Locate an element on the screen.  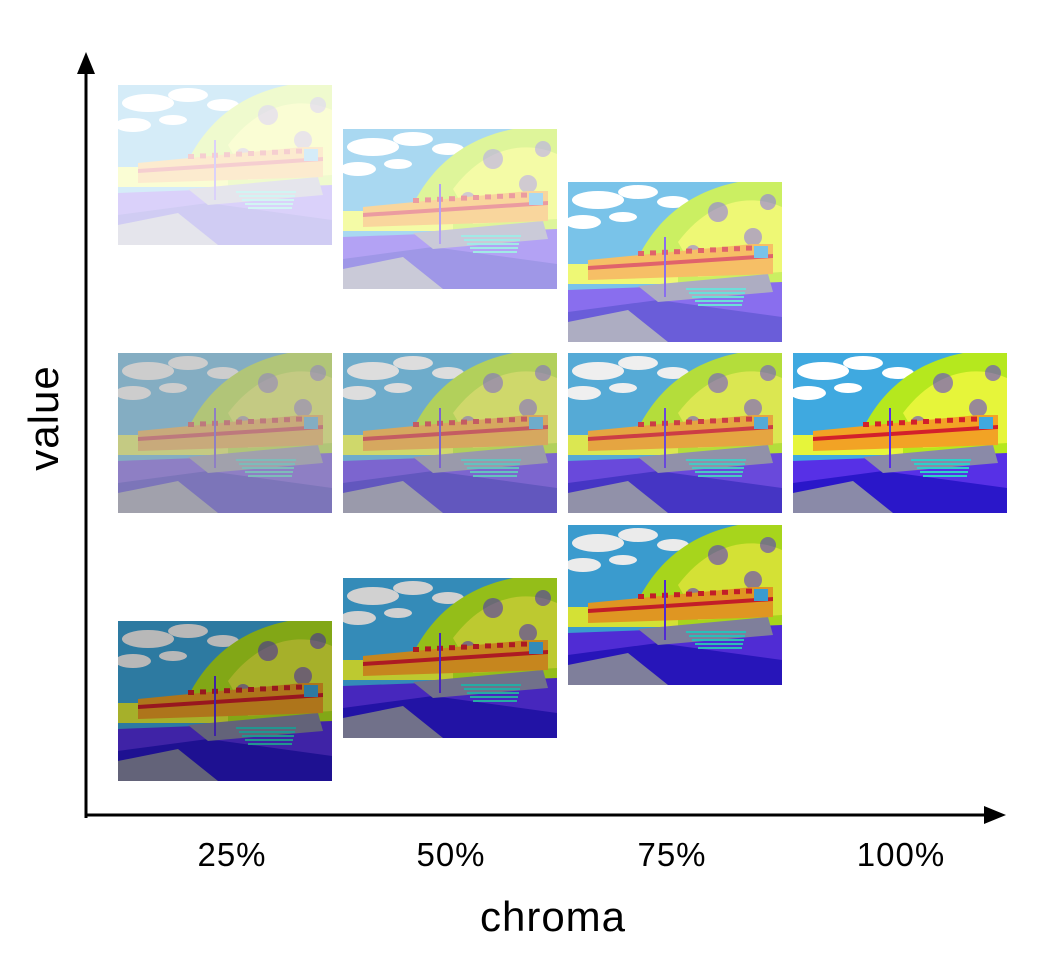
x-tick-label-50: 50% is located at coordinates (451, 854).